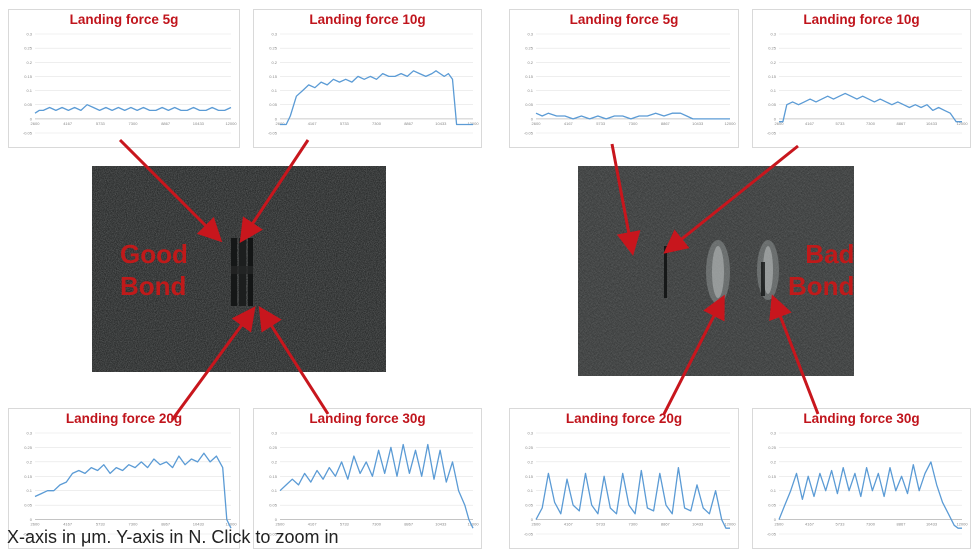 The height and width of the screenshot is (549, 975). Describe the element at coordinates (242, 272) in the screenshot. I see `bond-footprint` at that location.